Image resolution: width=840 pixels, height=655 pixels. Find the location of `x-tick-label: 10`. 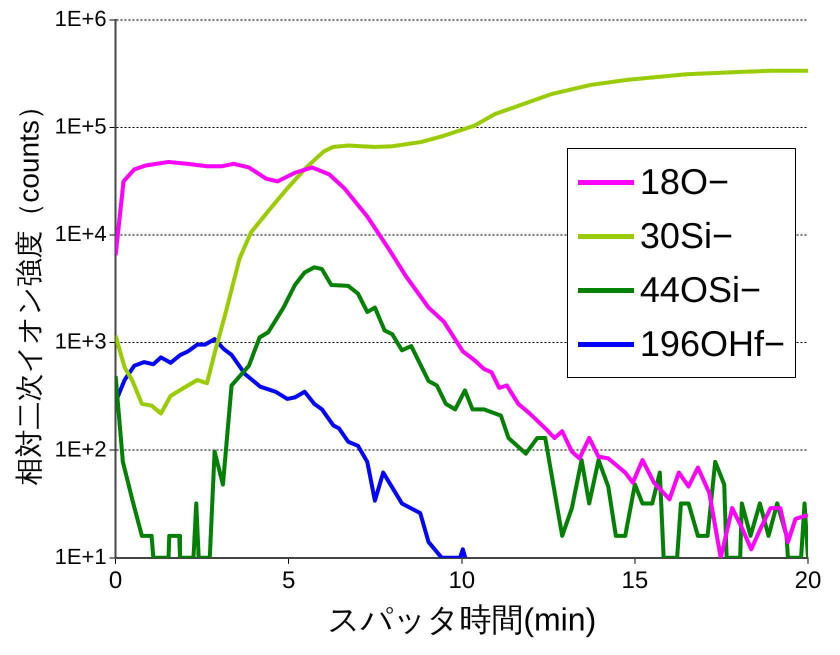

x-tick-label: 10 is located at coordinates (462, 580).